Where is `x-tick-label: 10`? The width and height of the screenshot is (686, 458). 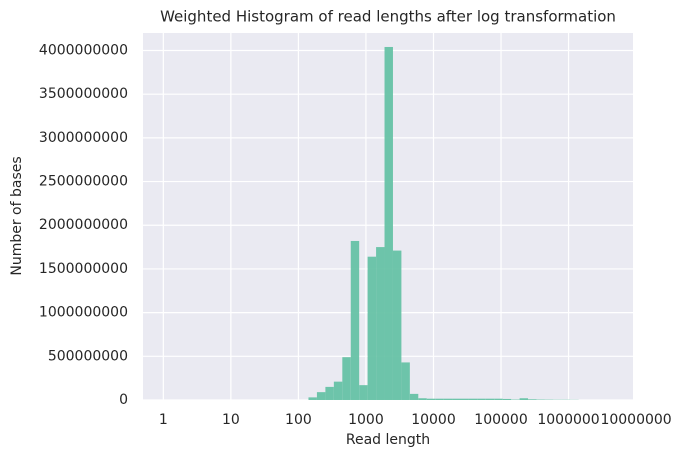 x-tick-label: 10 is located at coordinates (231, 420).